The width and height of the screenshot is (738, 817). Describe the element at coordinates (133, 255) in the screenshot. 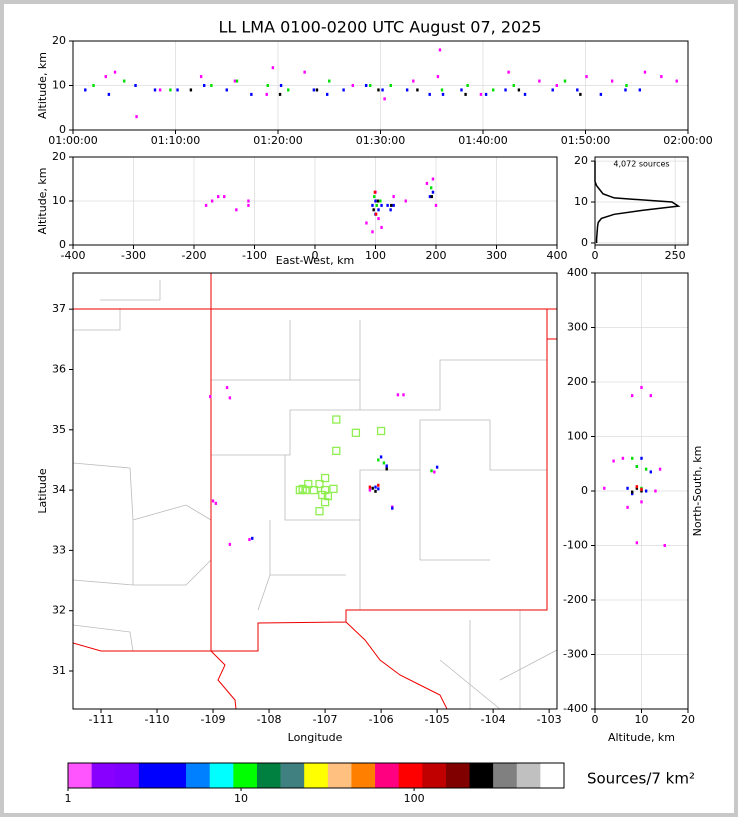

I see `x-tick-label: -300` at that location.